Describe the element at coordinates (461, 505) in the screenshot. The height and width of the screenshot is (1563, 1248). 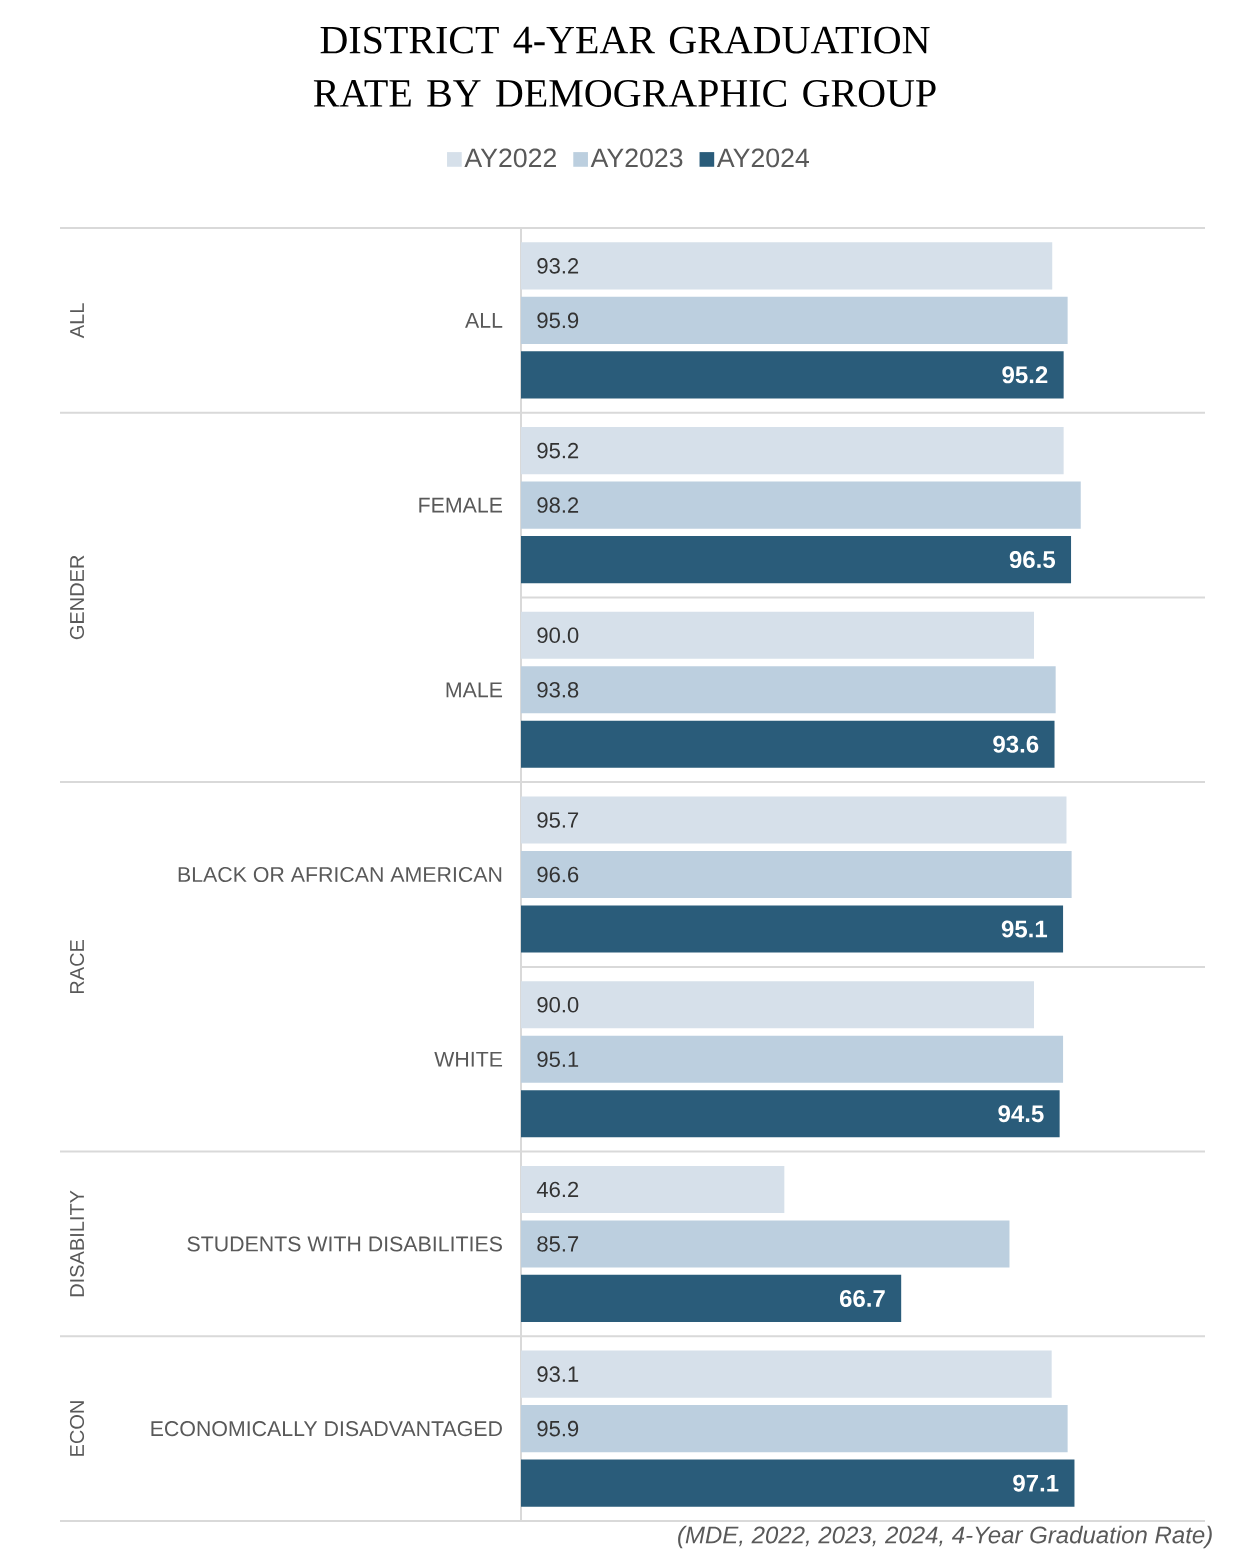
I see `y-tick-label: FEMALE` at that location.